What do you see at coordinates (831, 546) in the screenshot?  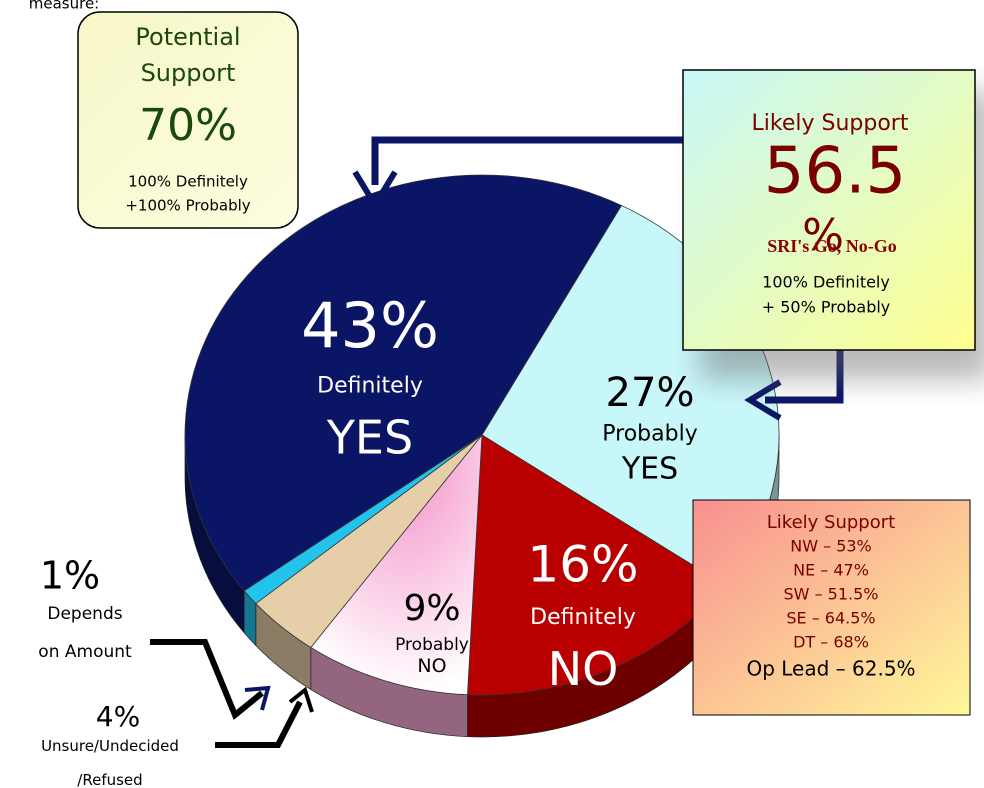 I see `annotation-text: NW – 53%` at bounding box center [831, 546].